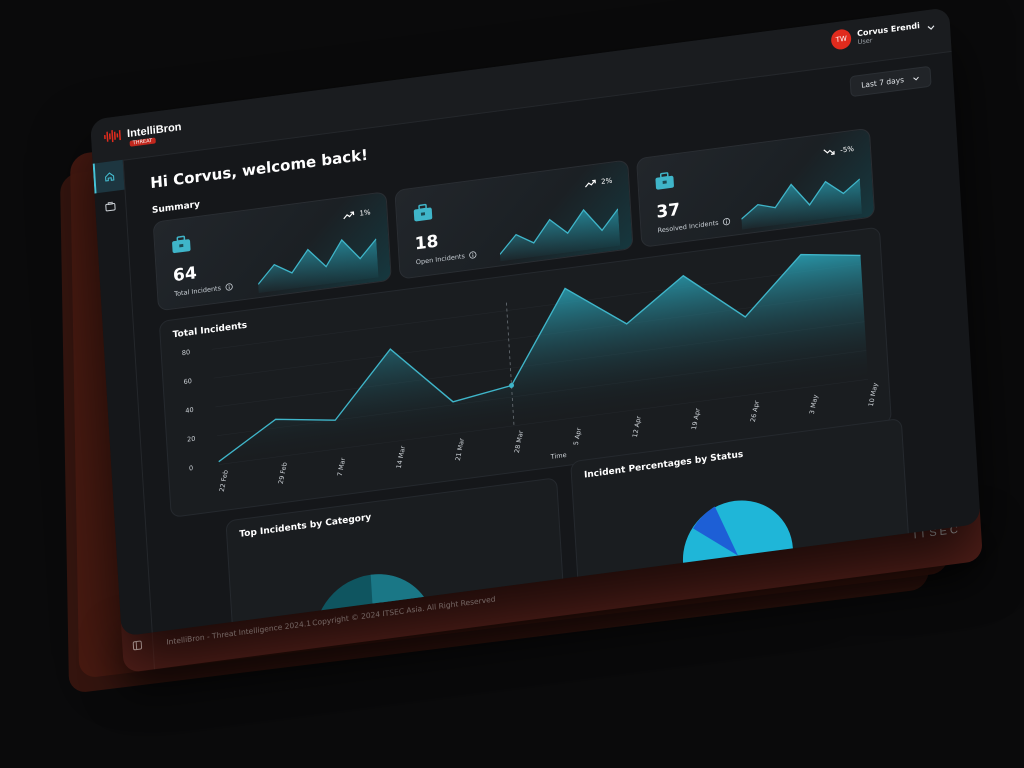 This screenshot has height=768, width=1024. Describe the element at coordinates (847, 149) in the screenshot. I see `change-value: -5%` at that location.